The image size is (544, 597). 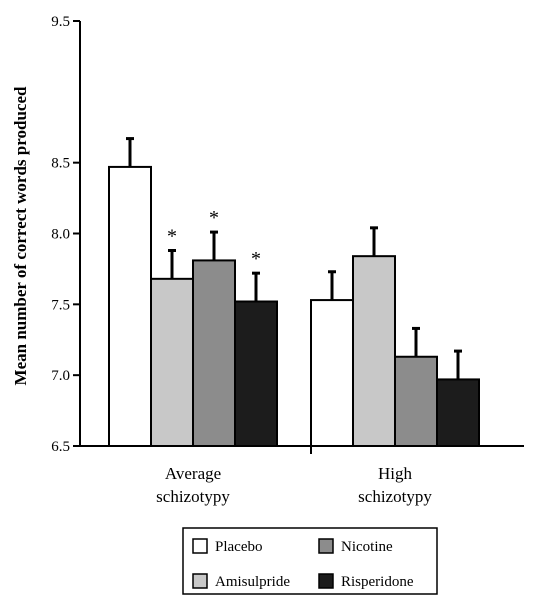 What do you see at coordinates (238, 547) in the screenshot?
I see `legend-label: Placebo` at bounding box center [238, 547].